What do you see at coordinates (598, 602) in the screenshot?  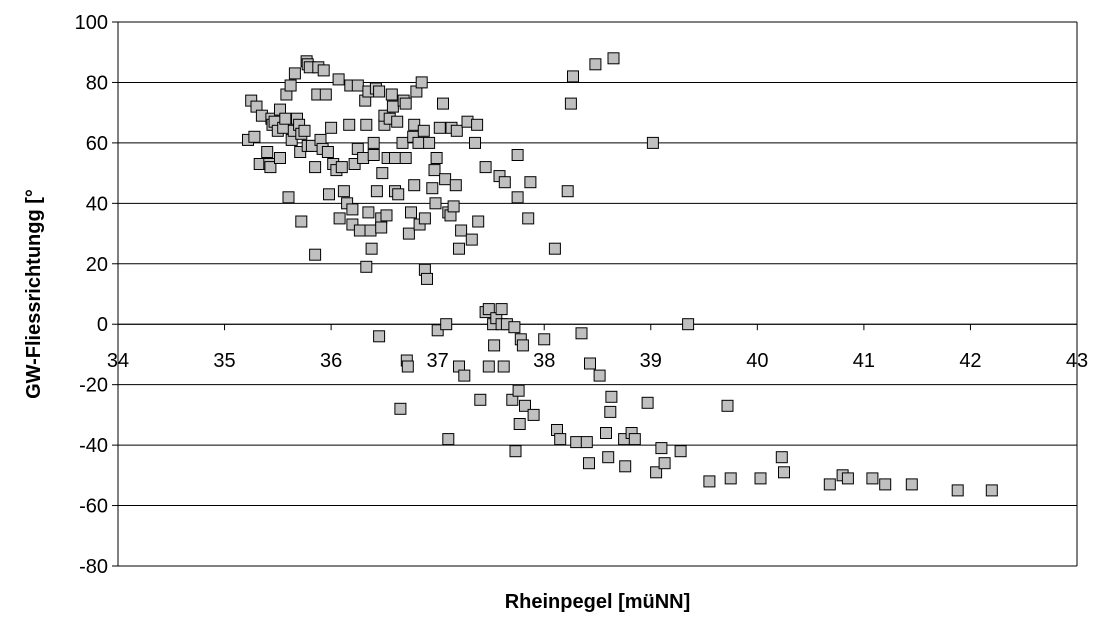 I see `x-axis-title: Rheinpegel [müNN]` at bounding box center [598, 602].